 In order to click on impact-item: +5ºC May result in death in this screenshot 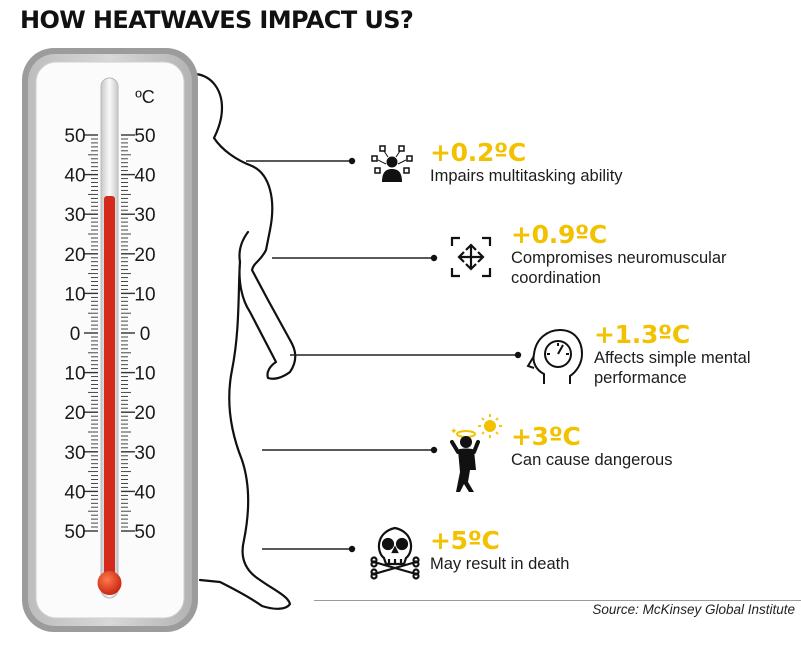, I will do `click(565, 551)`.